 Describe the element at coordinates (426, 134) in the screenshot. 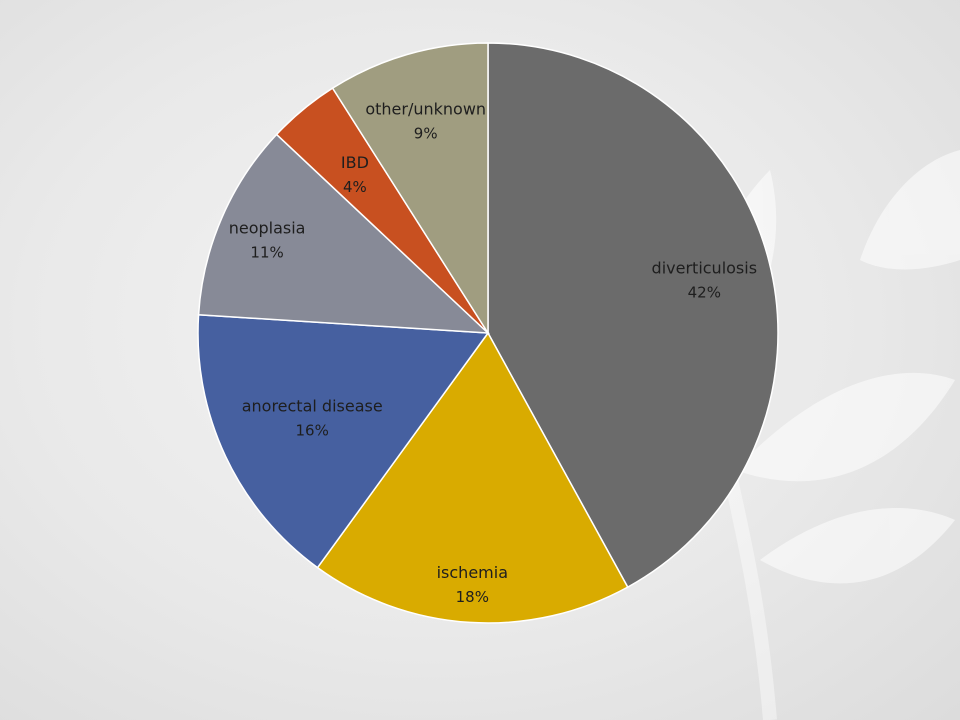

I see `slice-value-other-unknown: 9%` at that location.